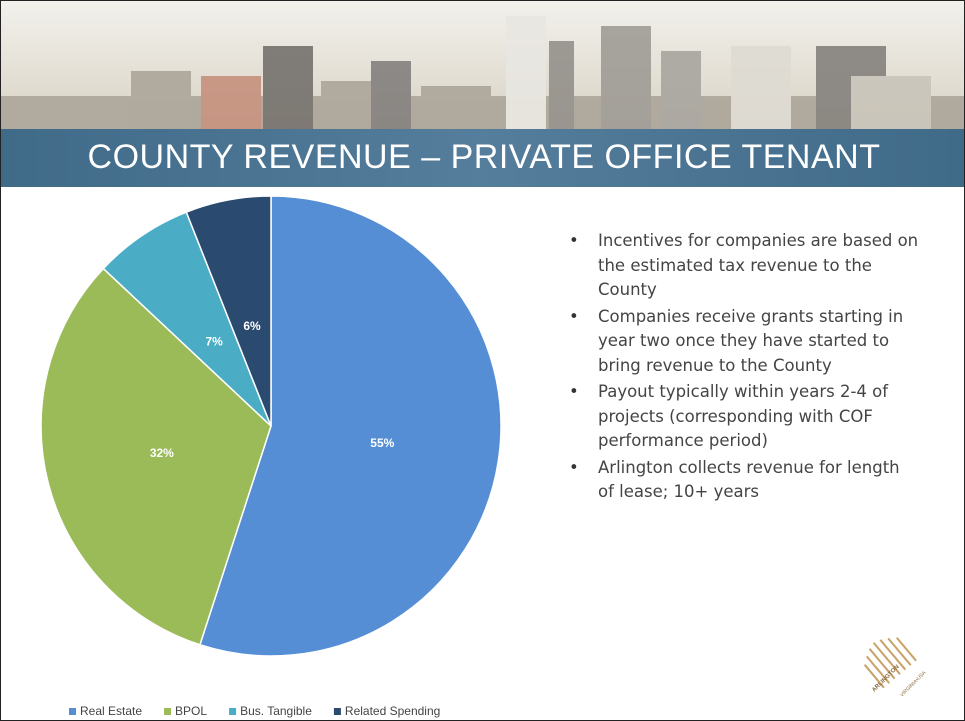 The width and height of the screenshot is (965, 721). What do you see at coordinates (191, 711) in the screenshot?
I see `legend-label: BPOL` at bounding box center [191, 711].